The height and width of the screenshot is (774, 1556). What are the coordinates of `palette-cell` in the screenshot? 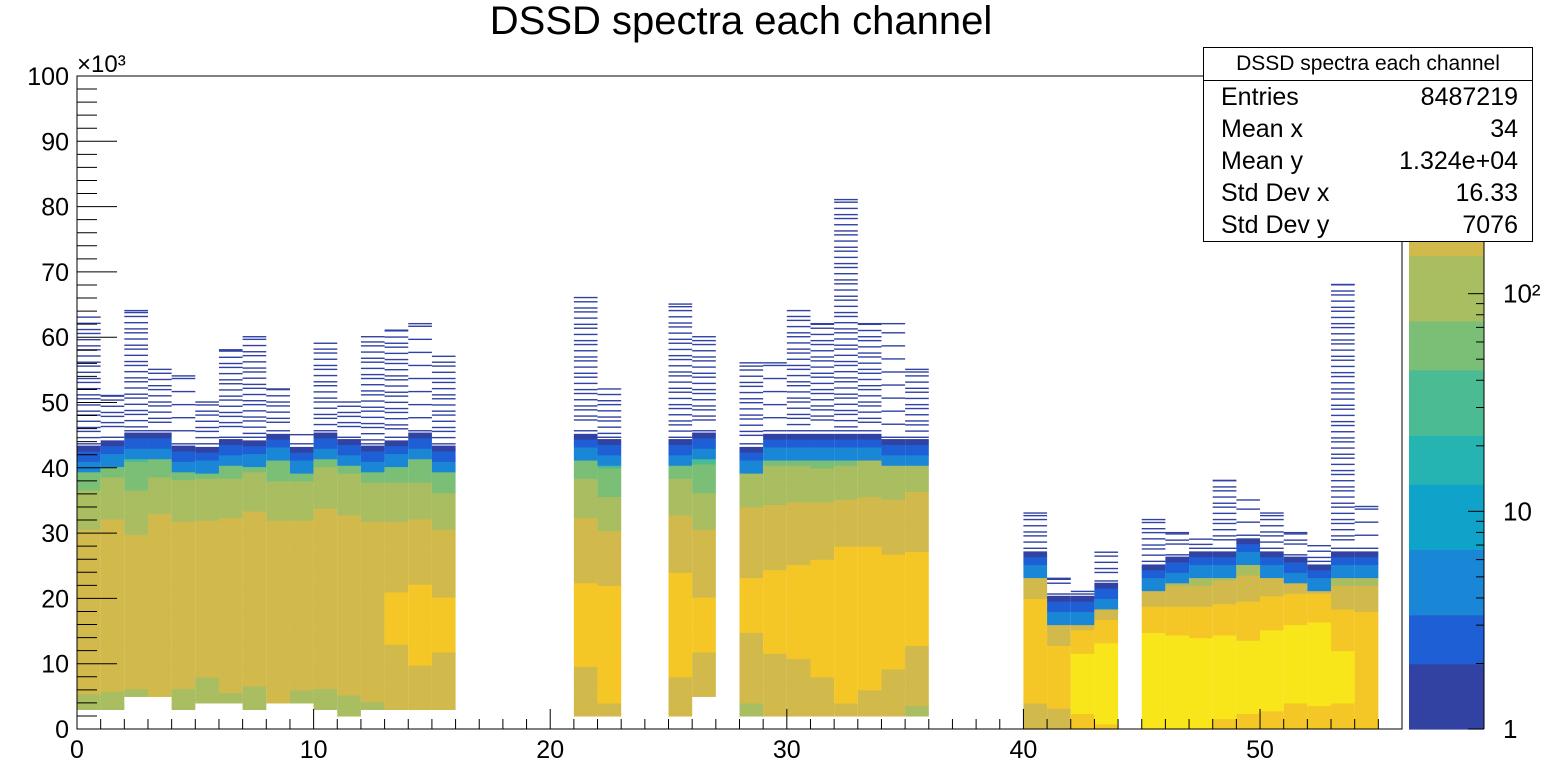 It's located at (1446, 721).